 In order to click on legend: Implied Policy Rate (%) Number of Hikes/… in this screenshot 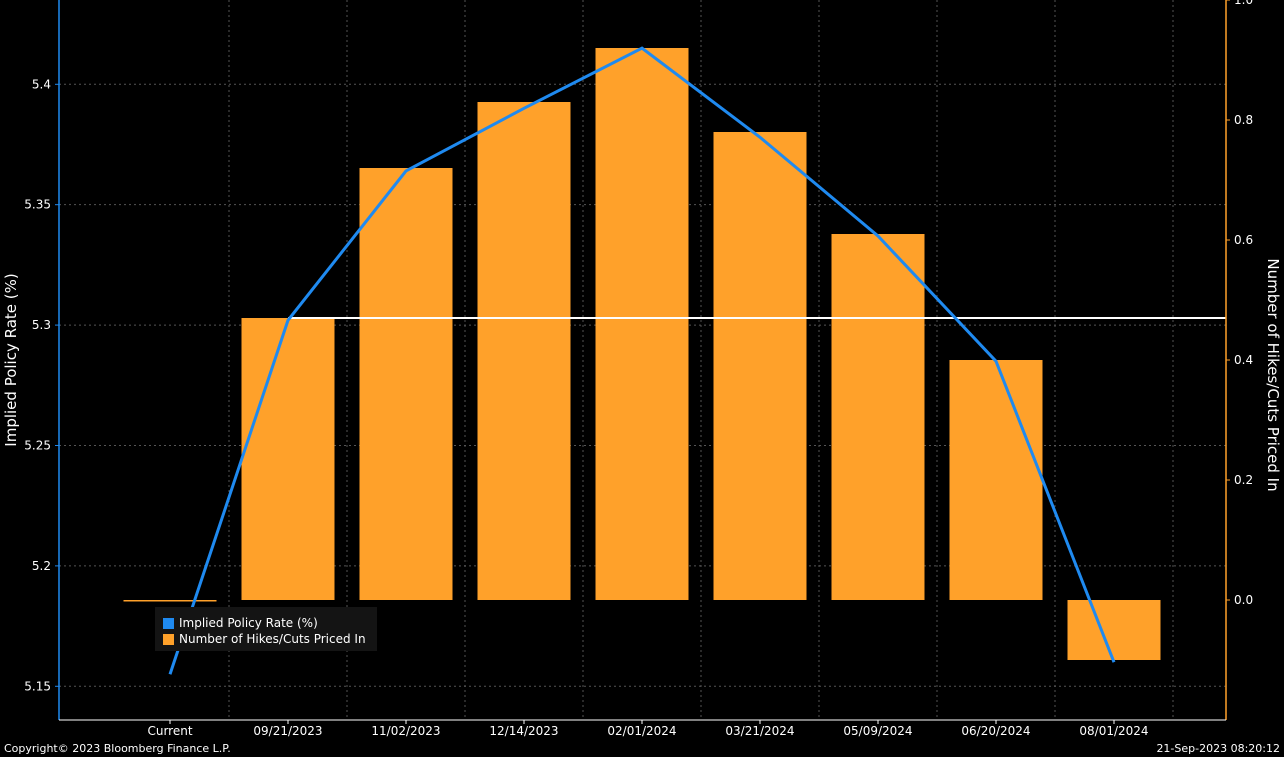, I will do `click(266, 629)`.